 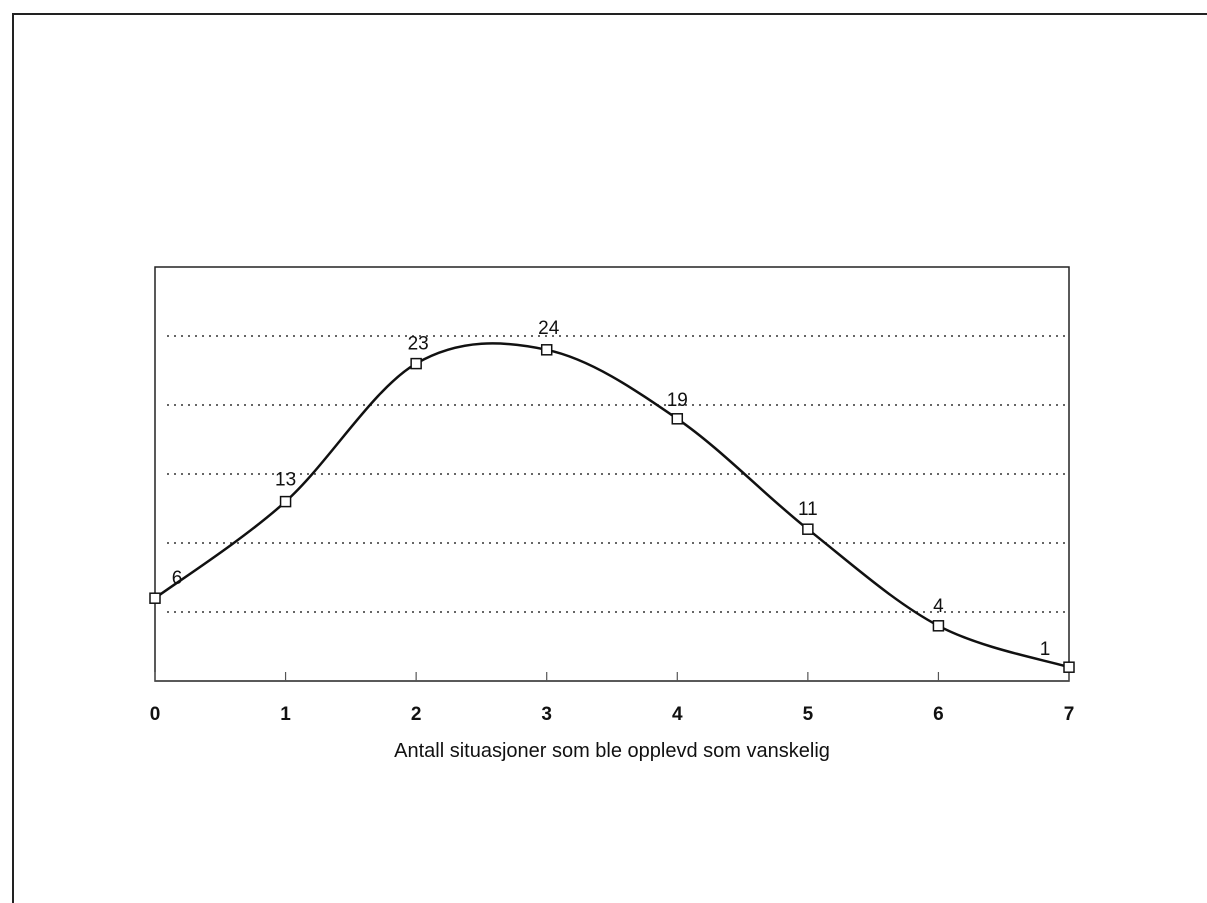 I want to click on data-label: 4, so click(x=938, y=606).